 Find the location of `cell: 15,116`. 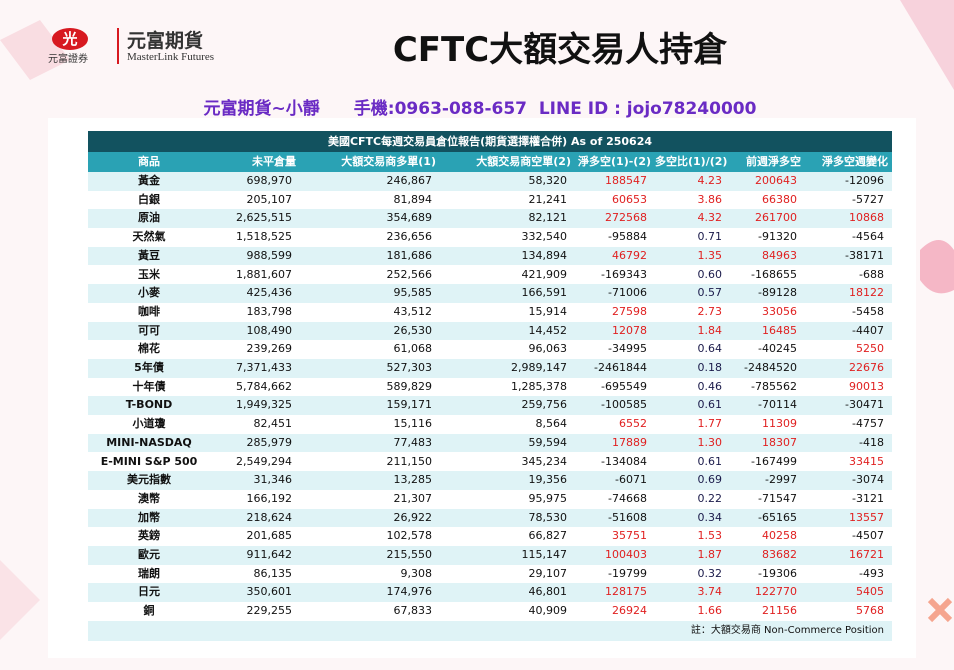

cell: 15,116 is located at coordinates (413, 424).